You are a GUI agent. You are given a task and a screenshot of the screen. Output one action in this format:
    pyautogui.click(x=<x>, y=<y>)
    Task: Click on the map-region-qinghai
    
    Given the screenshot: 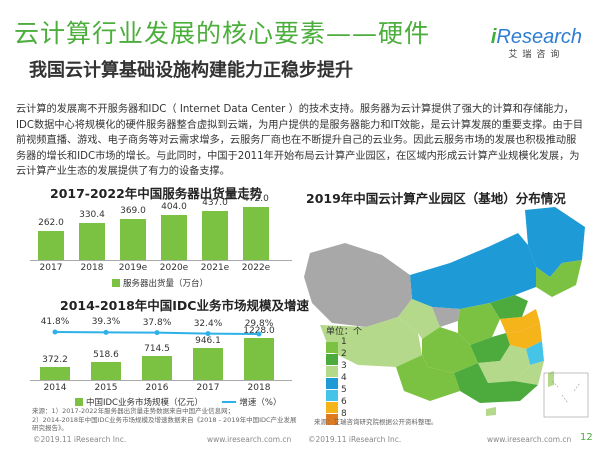 What is the action you would take?
    pyautogui.click(x=419, y=319)
    